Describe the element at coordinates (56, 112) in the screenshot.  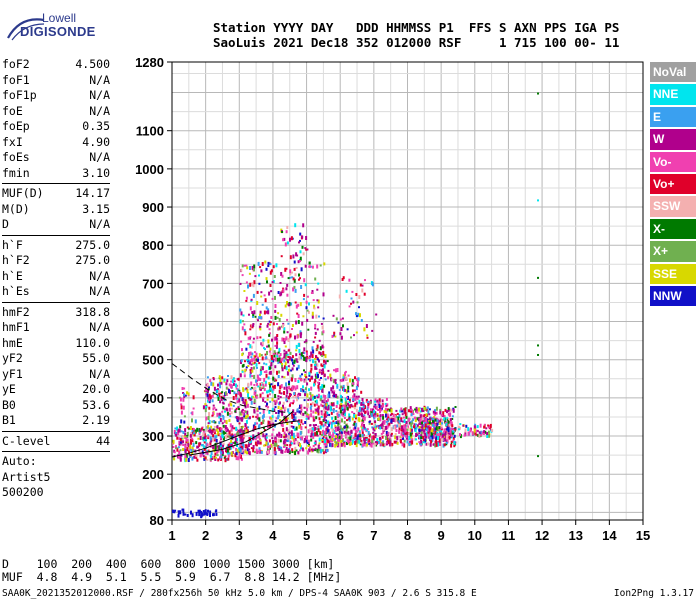
I see `param-row: foE N/A` at that location.